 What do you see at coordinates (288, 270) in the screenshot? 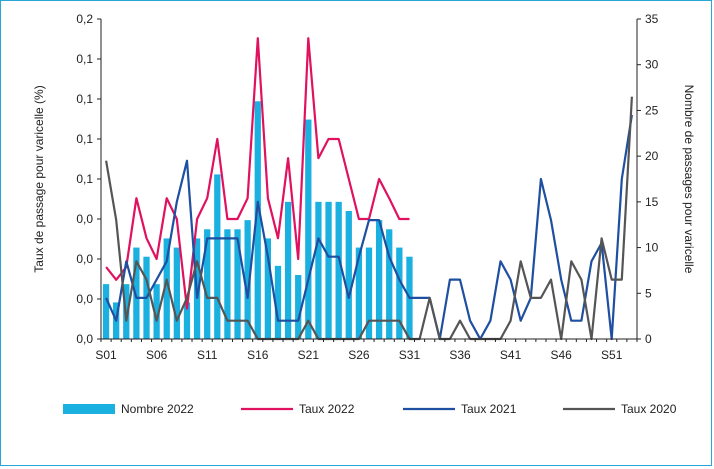
I see `bar-S19` at bounding box center [288, 270].